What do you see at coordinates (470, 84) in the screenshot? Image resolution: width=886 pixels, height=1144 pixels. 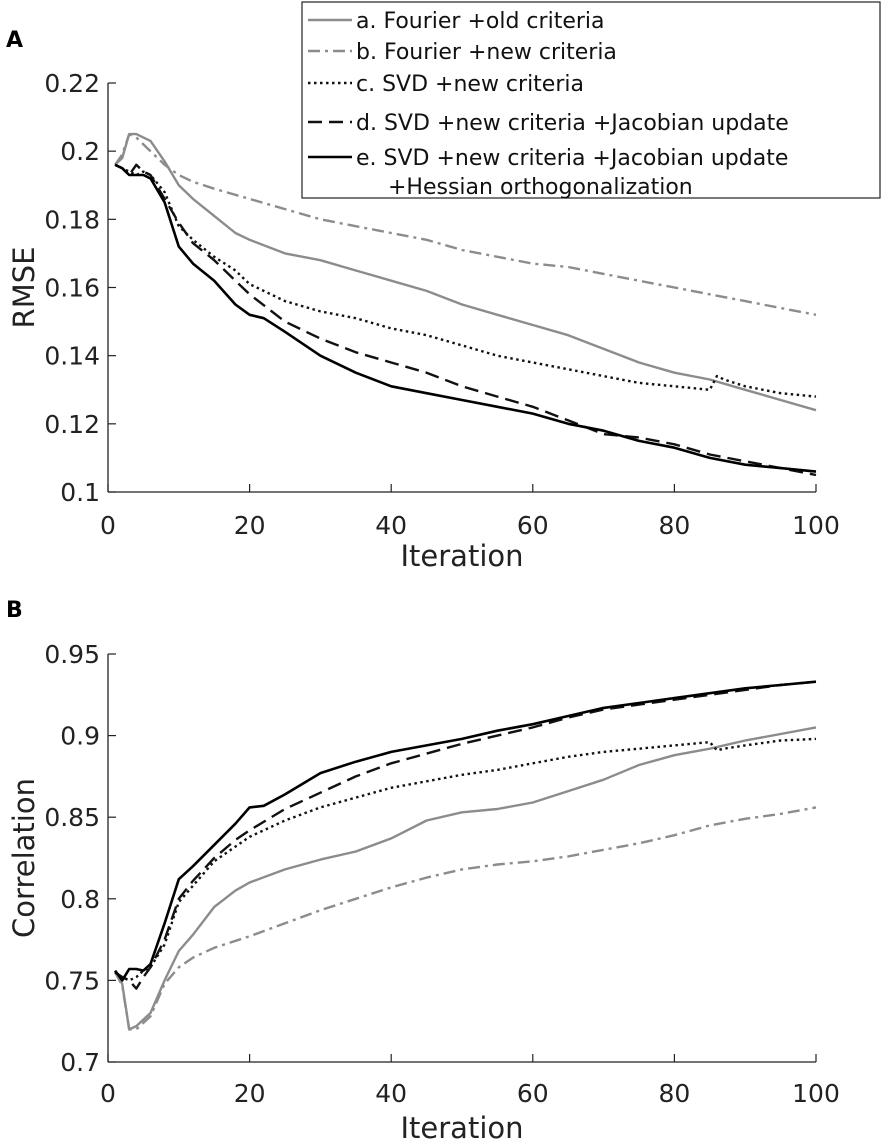 I see `legend-entry-label: c. SVD +new criteria` at bounding box center [470, 84].